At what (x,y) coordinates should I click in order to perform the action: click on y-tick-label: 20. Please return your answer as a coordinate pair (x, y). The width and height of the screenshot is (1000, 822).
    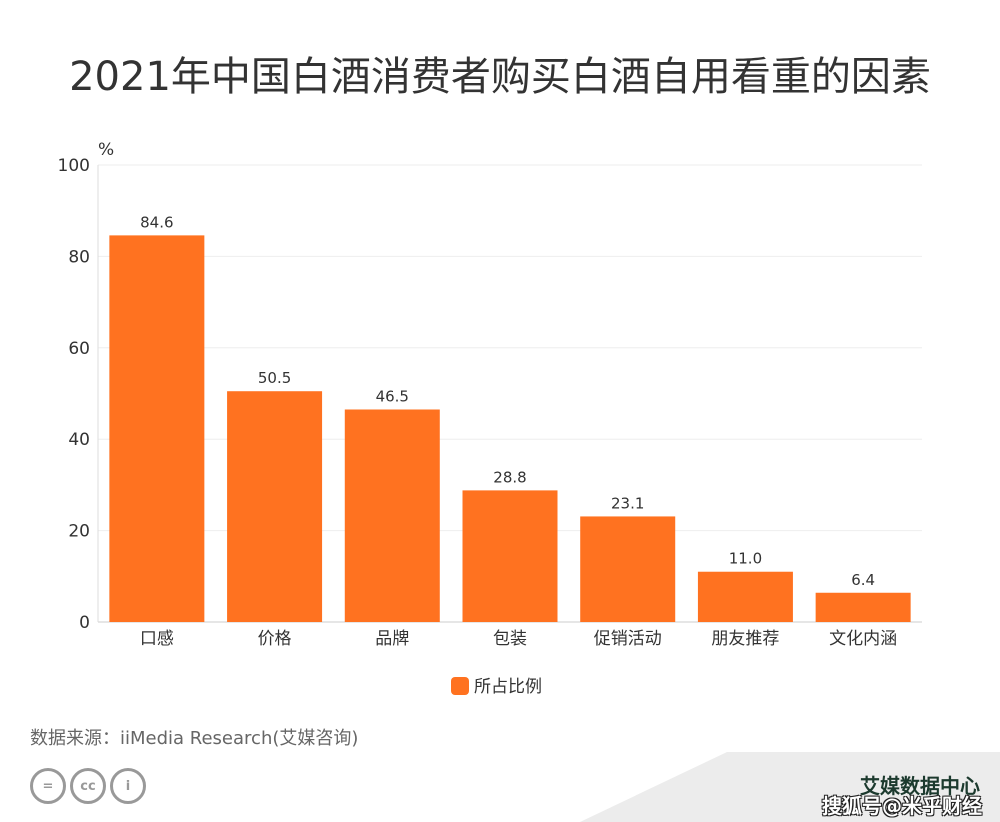
    Looking at the image, I should click on (79, 532).